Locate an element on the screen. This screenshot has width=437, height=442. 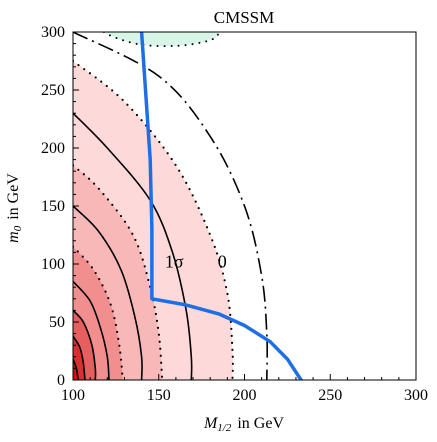
x-tick-label: 300 is located at coordinates (416, 395).